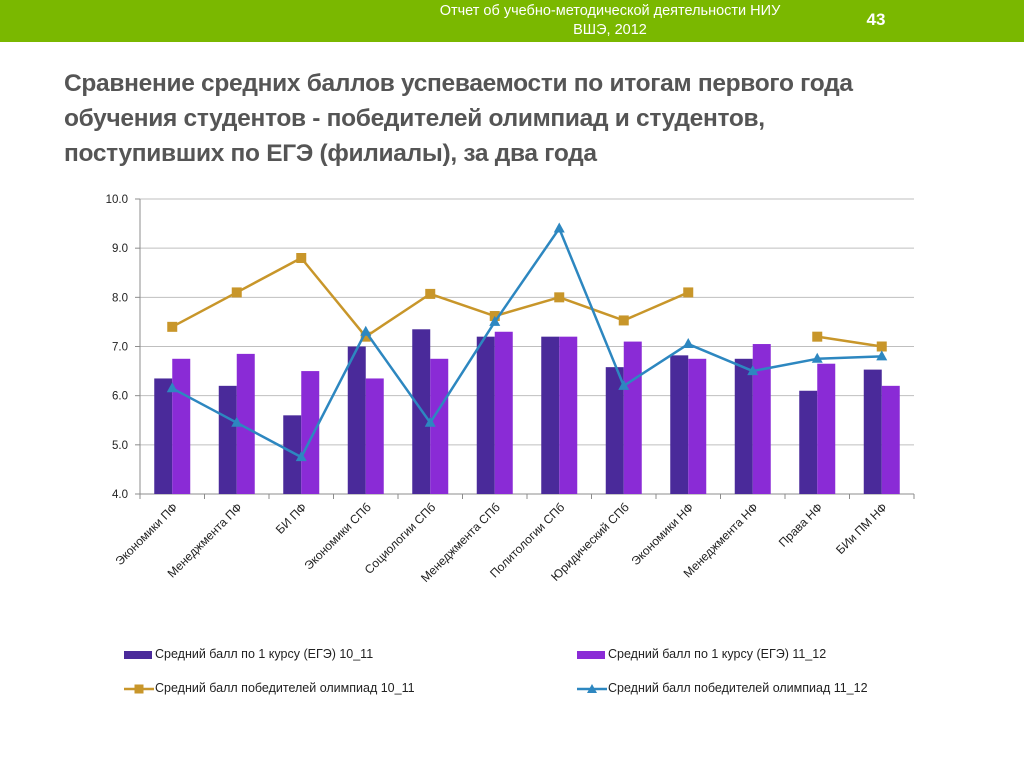  I want to click on x-category-label: БИ ПФ, so click(291, 518).